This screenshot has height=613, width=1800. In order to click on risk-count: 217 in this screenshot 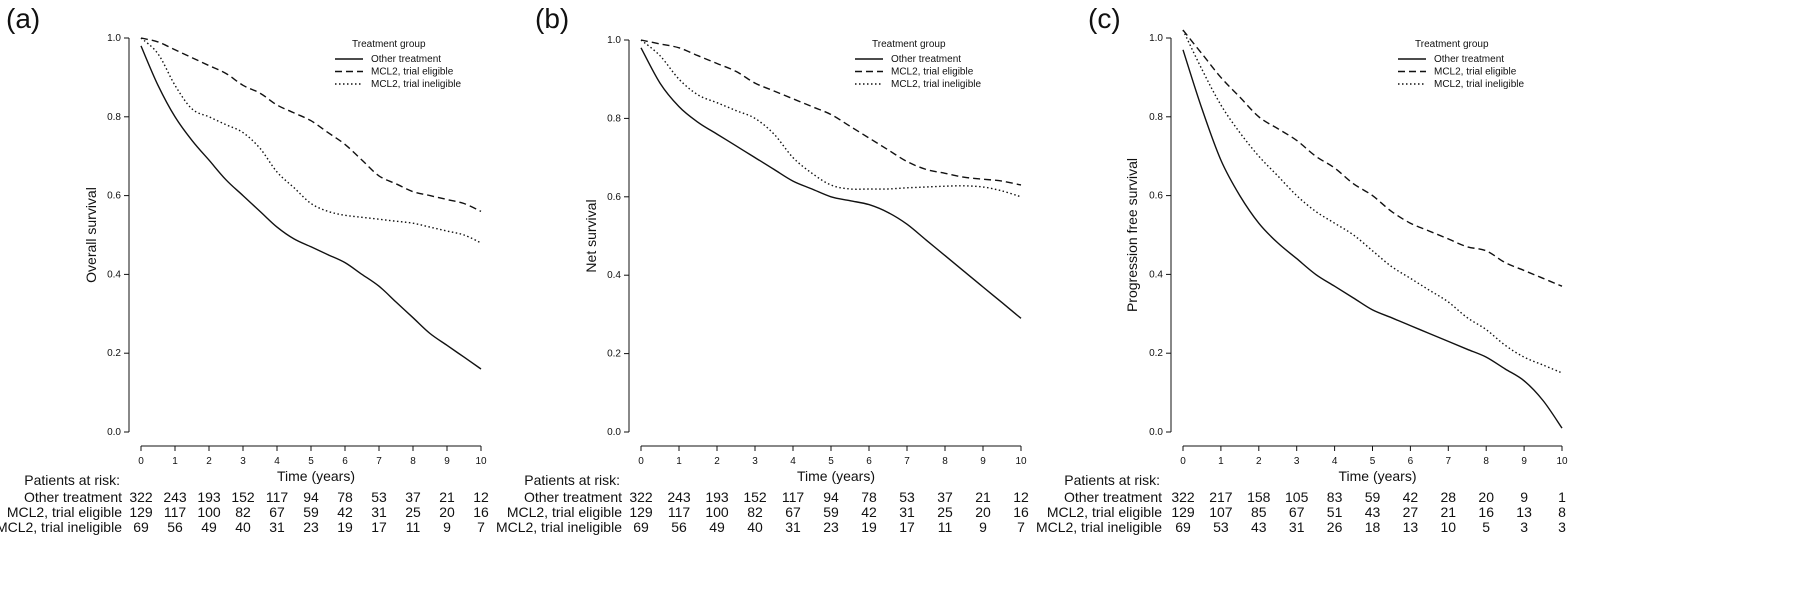, I will do `click(1221, 497)`.